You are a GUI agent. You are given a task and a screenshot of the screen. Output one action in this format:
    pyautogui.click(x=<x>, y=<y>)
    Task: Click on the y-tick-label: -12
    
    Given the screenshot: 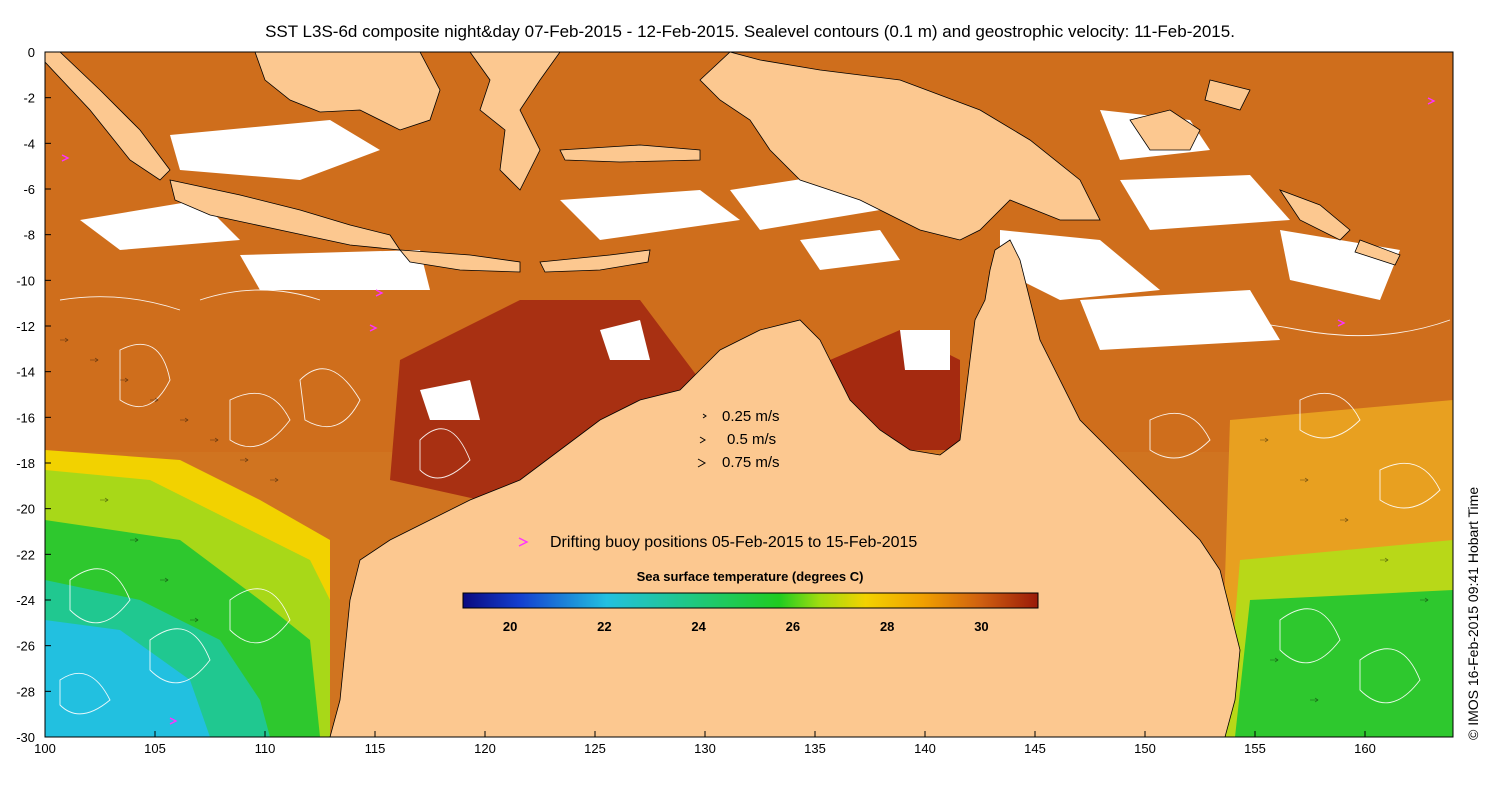 What is the action you would take?
    pyautogui.click(x=25, y=326)
    